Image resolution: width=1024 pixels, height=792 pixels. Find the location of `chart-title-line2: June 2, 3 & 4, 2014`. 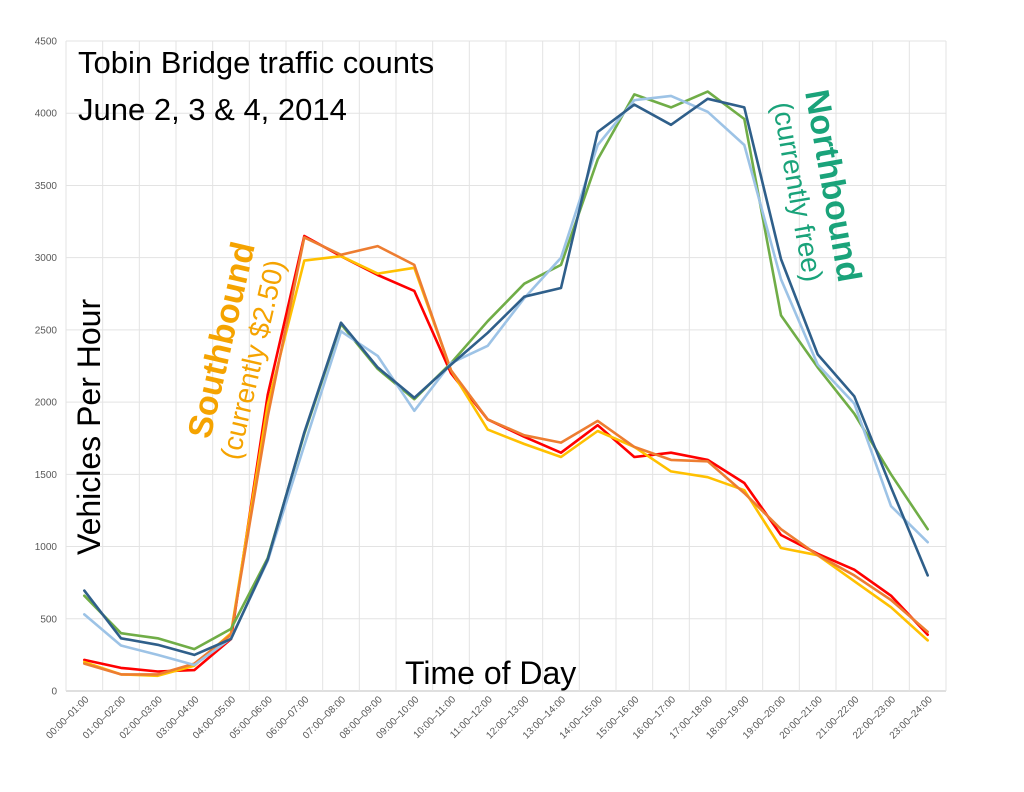

chart-title-line2: June 2, 3 & 4, 2014 is located at coordinates (212, 109).